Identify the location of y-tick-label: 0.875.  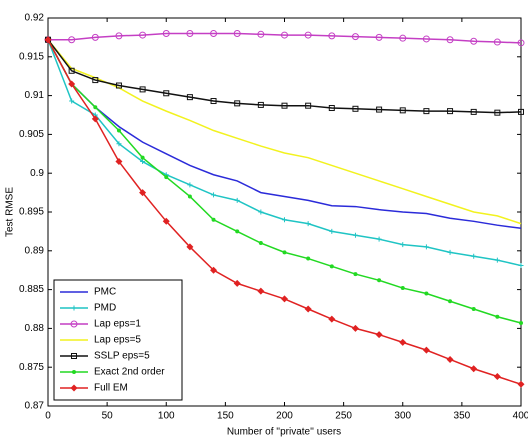
(31, 367).